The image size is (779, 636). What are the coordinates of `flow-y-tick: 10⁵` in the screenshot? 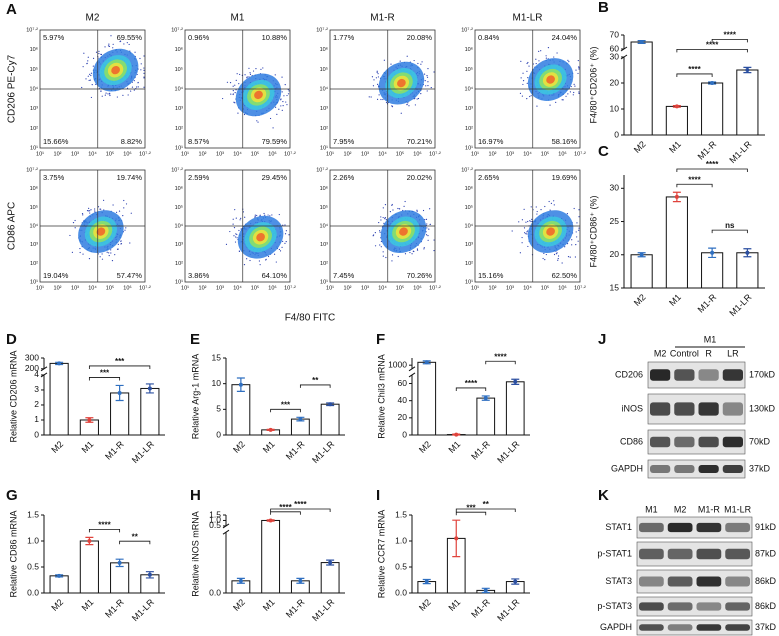 It's located at (179, 207).